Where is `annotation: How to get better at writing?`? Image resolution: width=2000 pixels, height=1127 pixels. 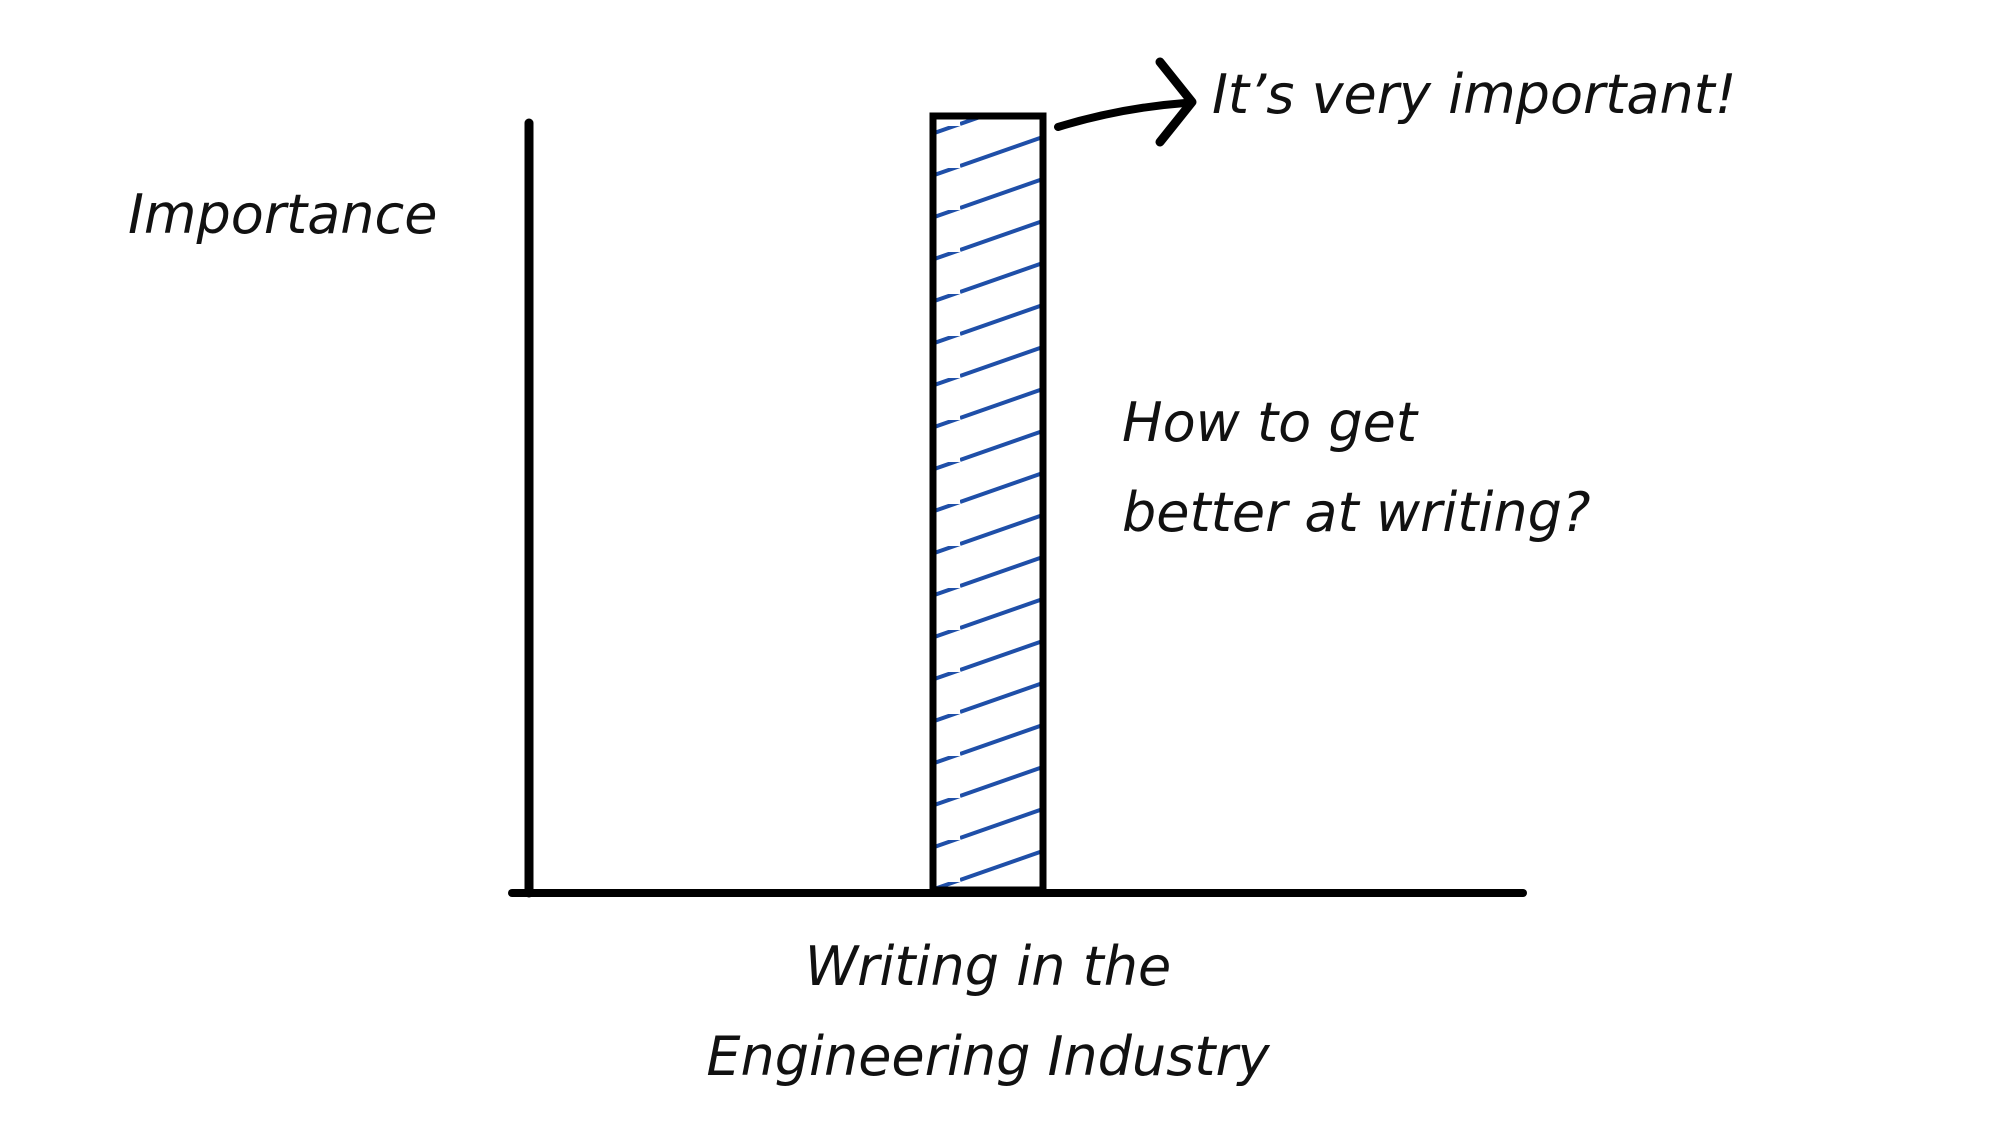
annotation: How to get better at writing? is located at coordinates (1356, 467).